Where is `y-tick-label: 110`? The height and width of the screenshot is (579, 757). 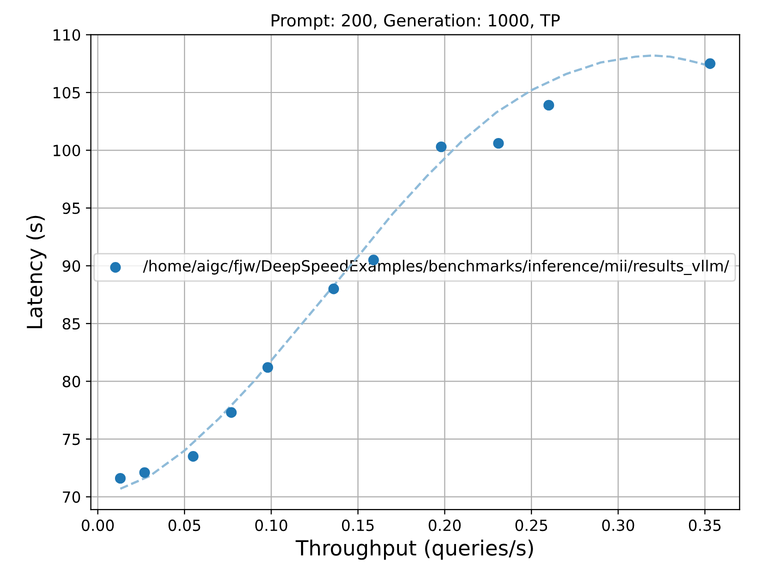
y-tick-label: 110 is located at coordinates (67, 35).